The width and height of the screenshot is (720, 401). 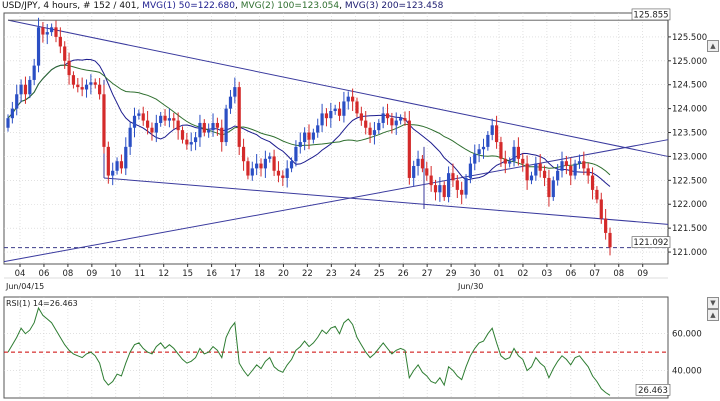 I want to click on date-sub-label: Jun/04/15, so click(x=24, y=286).